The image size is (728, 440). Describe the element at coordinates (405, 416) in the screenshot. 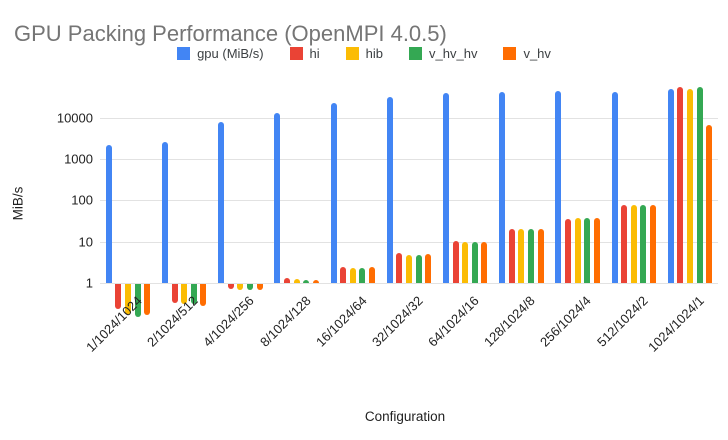

I see `x-axis-title: Configuration` at that location.